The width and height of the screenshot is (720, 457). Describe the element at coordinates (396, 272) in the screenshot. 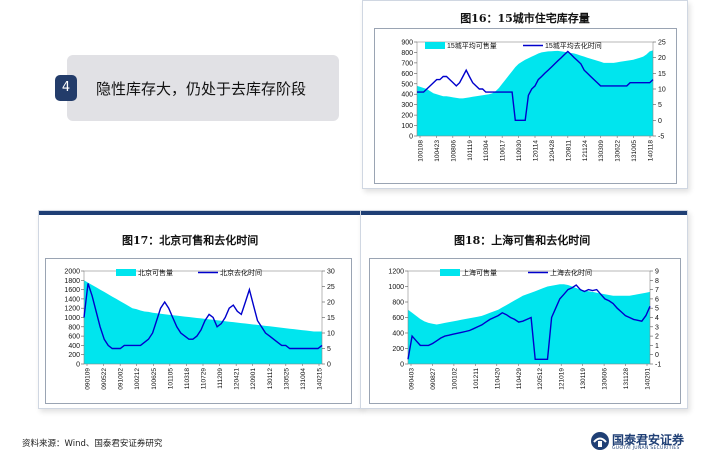

I see `y-left-tick-label: 1200` at that location.